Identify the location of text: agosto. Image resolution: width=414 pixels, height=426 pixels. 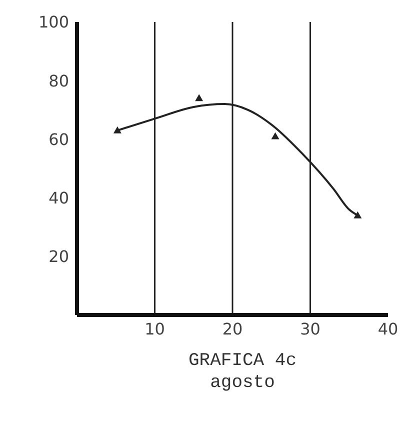
(242, 383).